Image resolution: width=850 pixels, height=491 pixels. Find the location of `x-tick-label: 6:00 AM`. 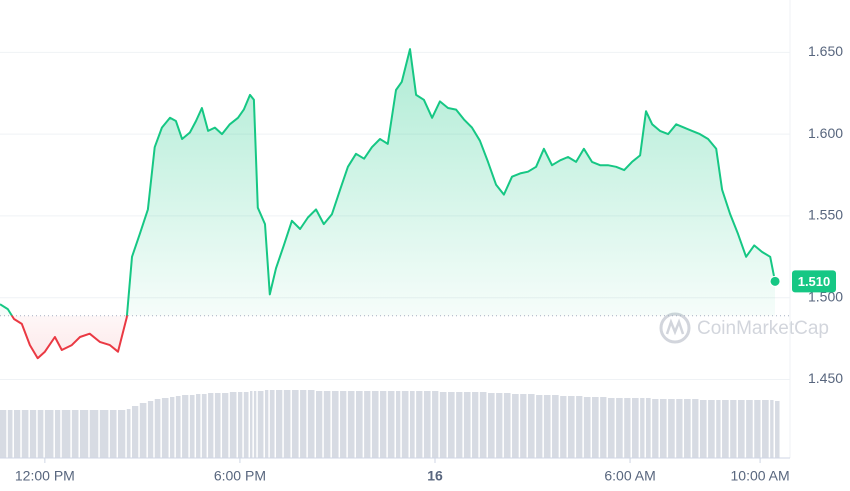

x-tick-label: 6:00 AM is located at coordinates (629, 476).